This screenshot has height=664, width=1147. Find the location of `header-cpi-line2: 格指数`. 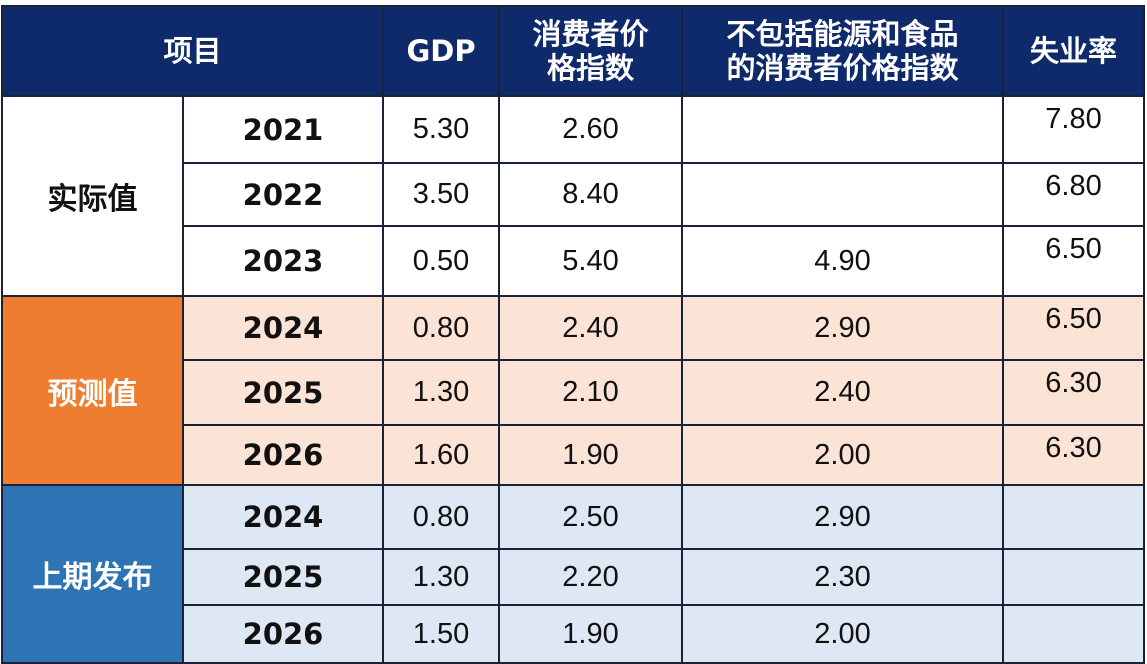

header-cpi-line2: 格指数 is located at coordinates (591, 68).